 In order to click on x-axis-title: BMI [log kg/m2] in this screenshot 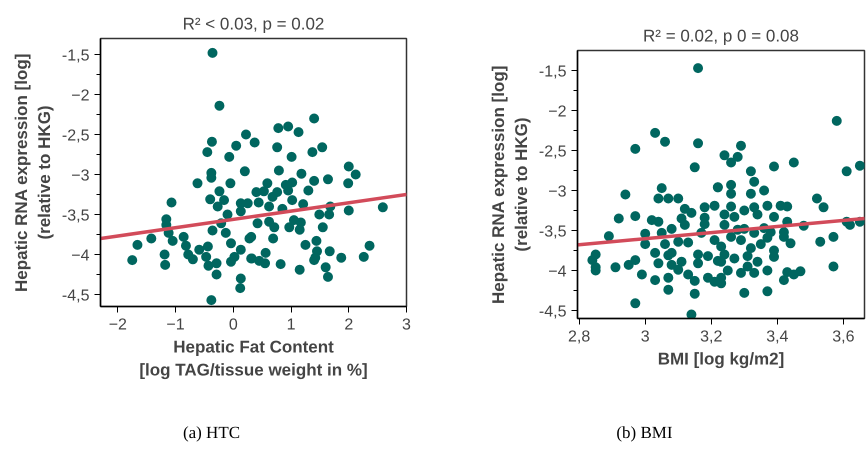, I will do `click(721, 359)`.